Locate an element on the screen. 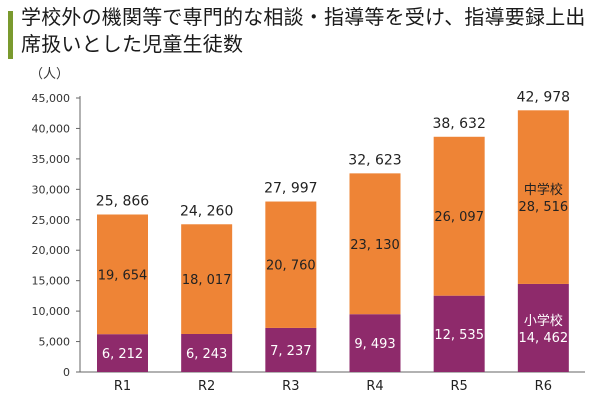 The height and width of the screenshot is (400, 594). bar-total-label: 27, 997 is located at coordinates (290, 189).